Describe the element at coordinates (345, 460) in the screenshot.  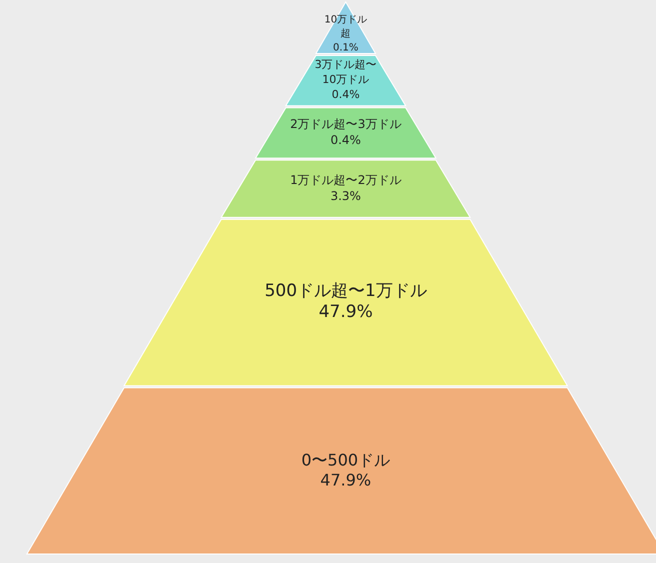
I see `category-label: 0〜500ドル` at that location.